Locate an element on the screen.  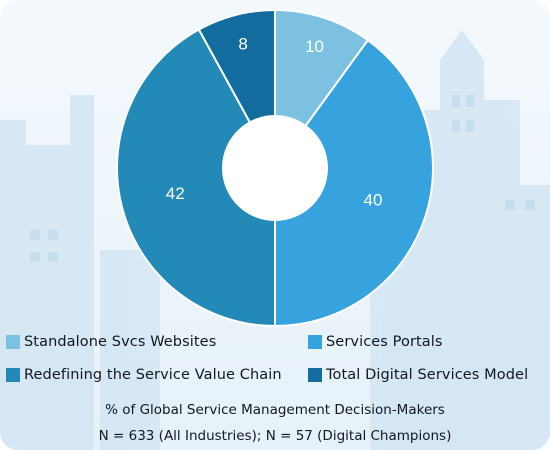
donut-hole is located at coordinates (275, 168).